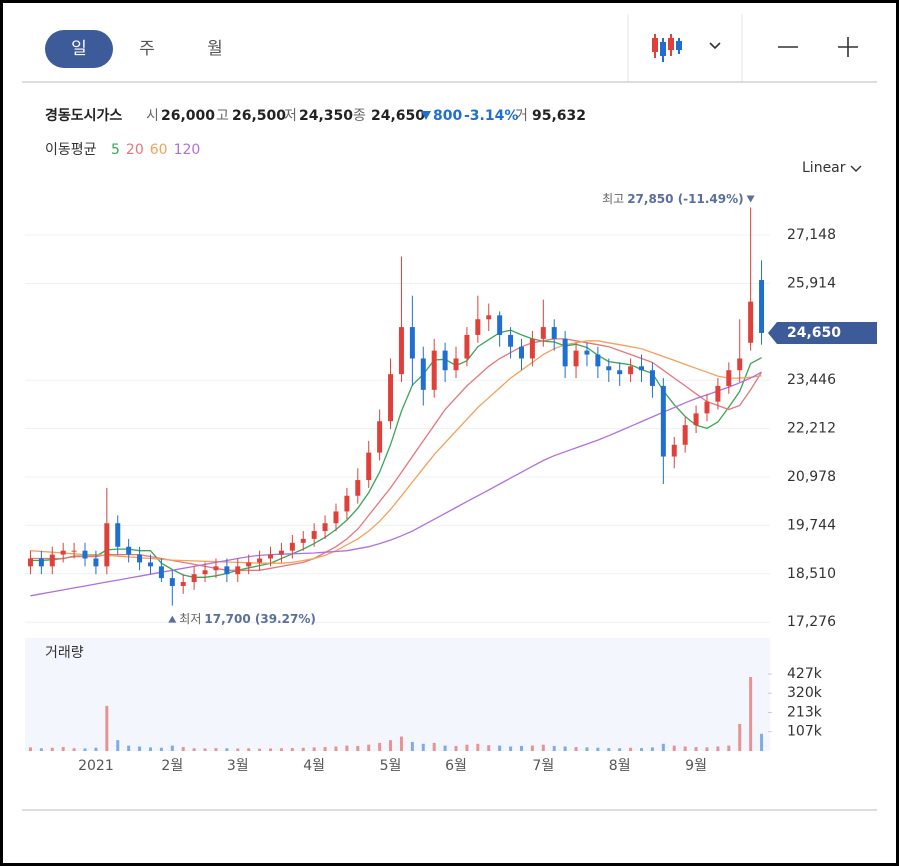  Describe the element at coordinates (811, 574) in the screenshot. I see `y-tick-label: 18,510` at that location.